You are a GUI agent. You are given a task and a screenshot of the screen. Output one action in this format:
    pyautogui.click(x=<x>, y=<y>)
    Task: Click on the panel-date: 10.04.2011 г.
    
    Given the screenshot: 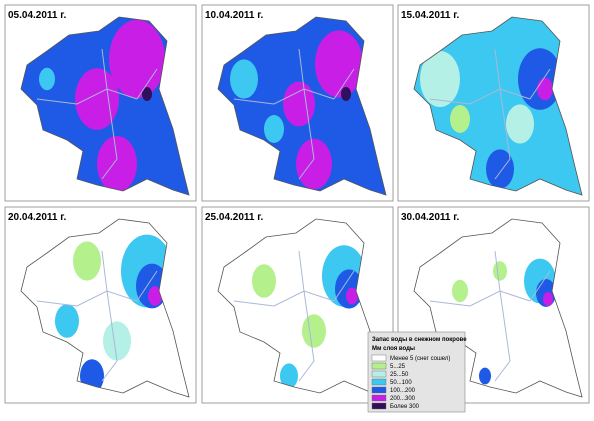 What is the action you would take?
    pyautogui.click(x=234, y=15)
    